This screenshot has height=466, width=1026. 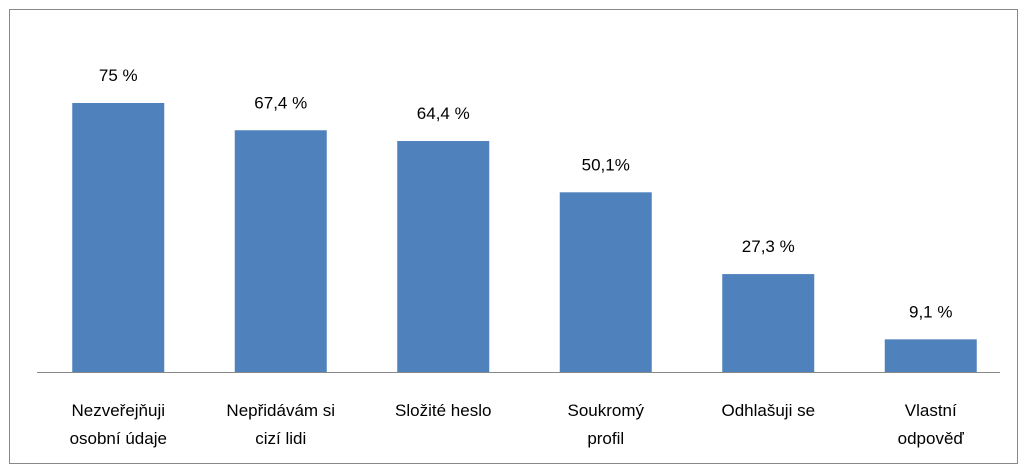 I want to click on value-label: 64,4 %, so click(x=443, y=113).